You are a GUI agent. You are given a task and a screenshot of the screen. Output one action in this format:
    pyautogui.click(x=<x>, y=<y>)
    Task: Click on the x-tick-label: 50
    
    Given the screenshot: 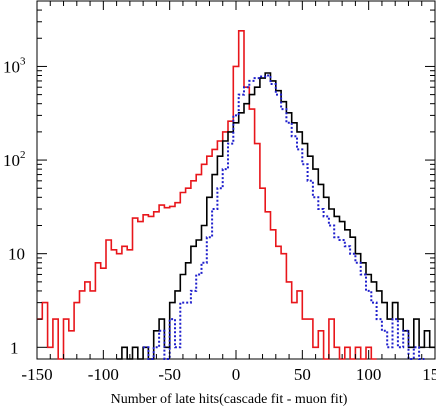 What is the action you would take?
    pyautogui.click(x=302, y=374)
    